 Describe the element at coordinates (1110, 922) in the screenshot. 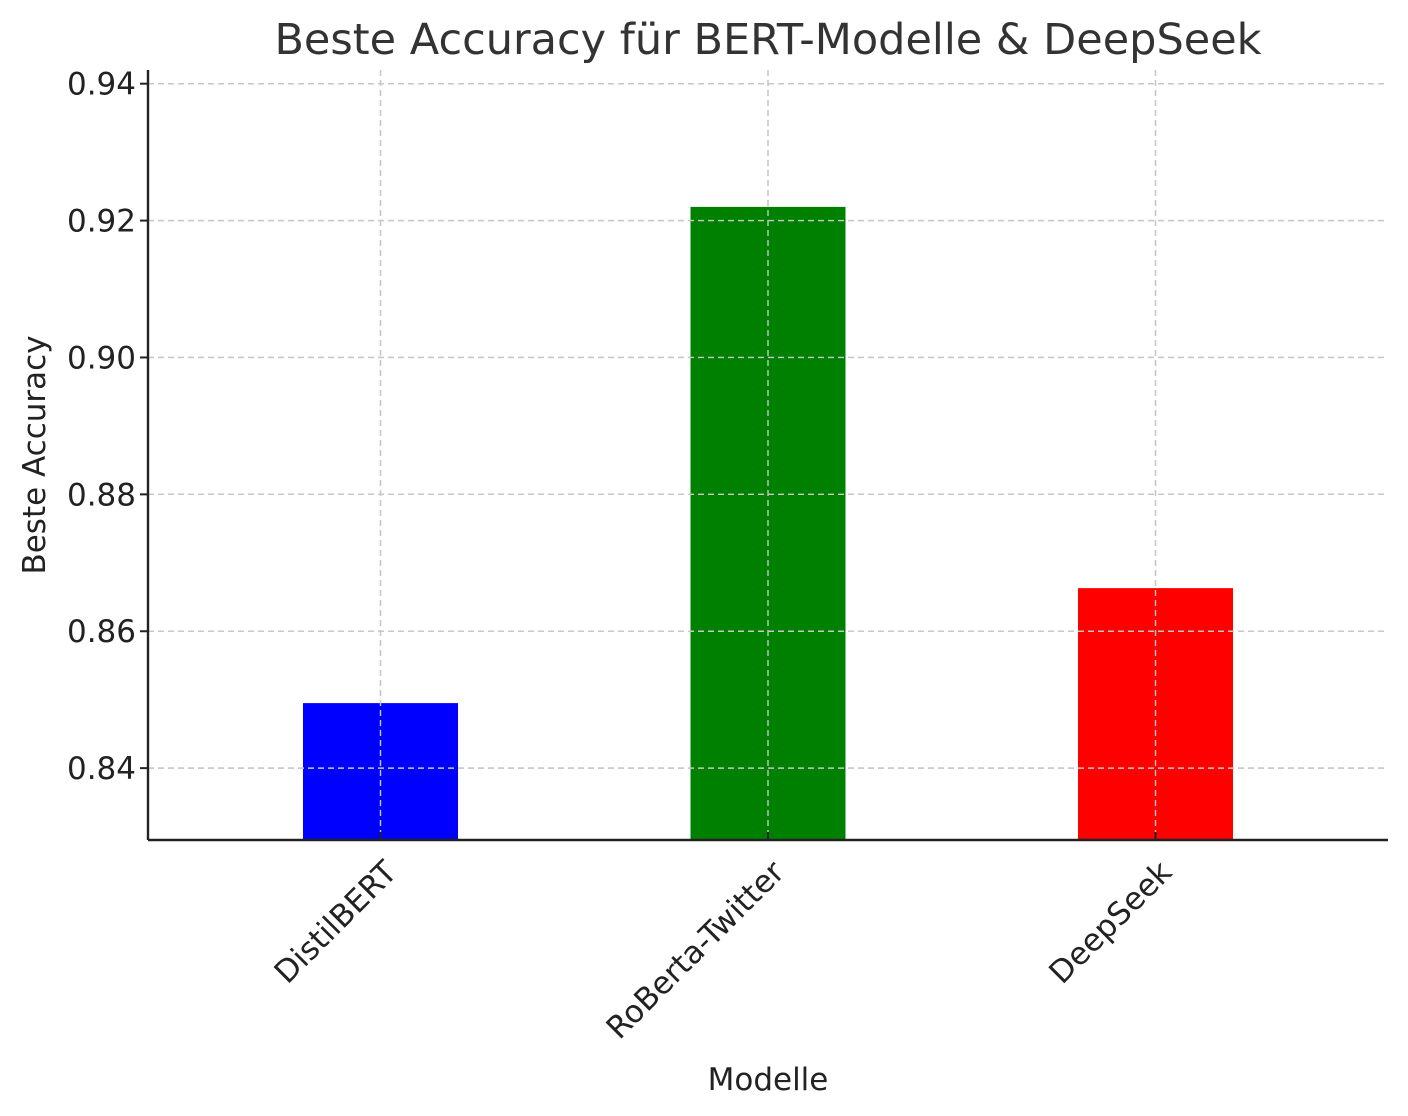

I see `x-tick-label: DeepSeek` at that location.